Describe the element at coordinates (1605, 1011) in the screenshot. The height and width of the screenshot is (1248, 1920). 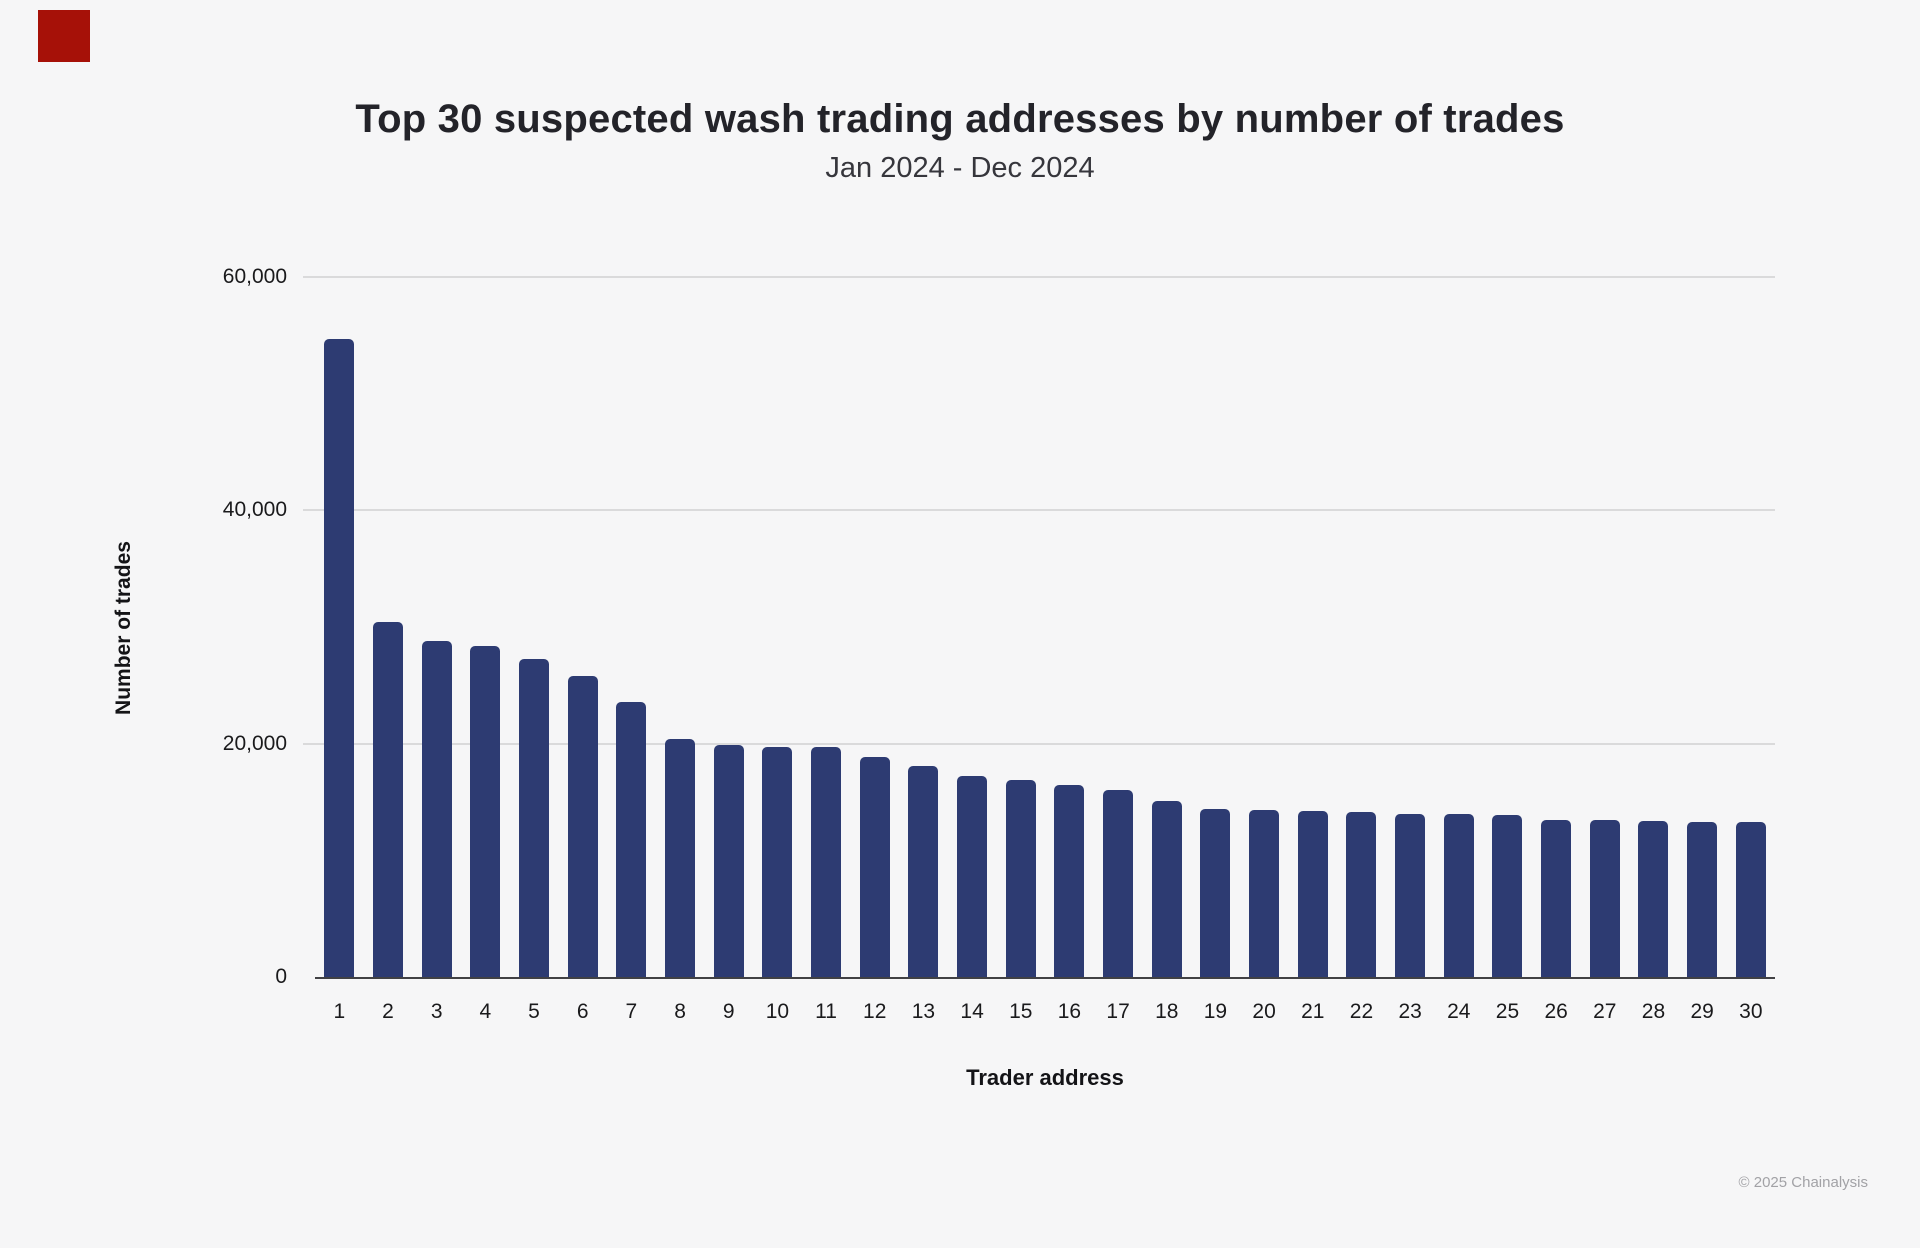
I see `x-tick-label: 27` at that location.